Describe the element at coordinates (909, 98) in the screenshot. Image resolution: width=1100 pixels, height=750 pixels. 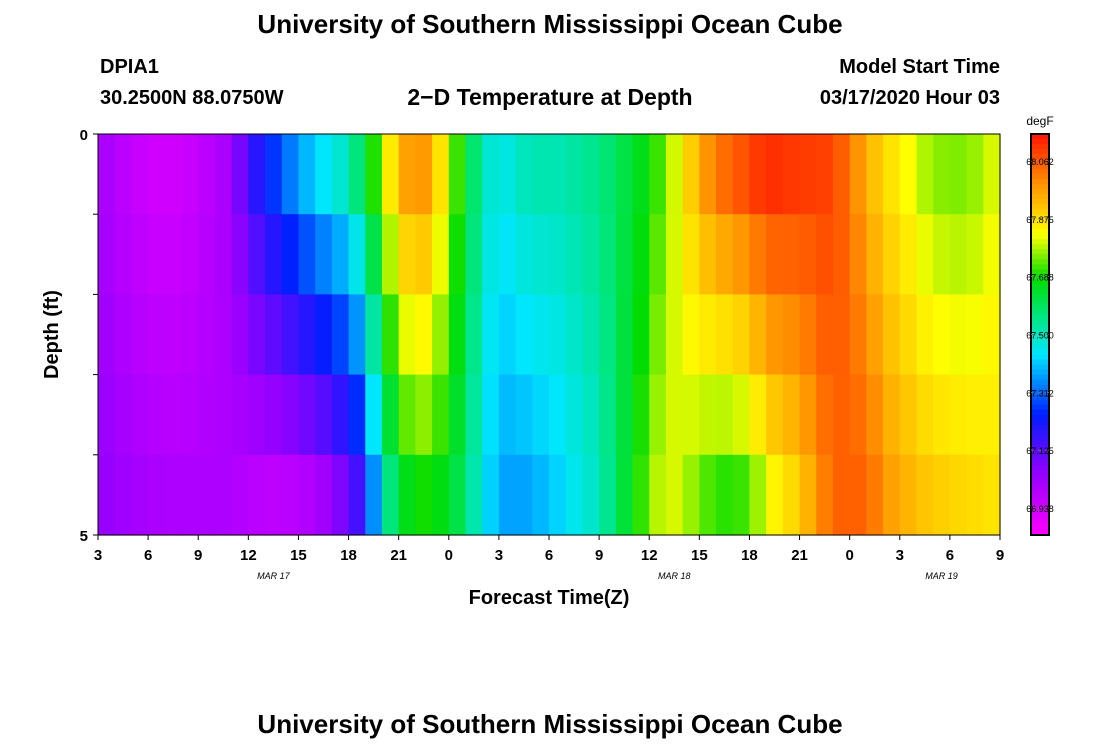
I see `model-start-time: 03/17/2020 Hour 03` at that location.